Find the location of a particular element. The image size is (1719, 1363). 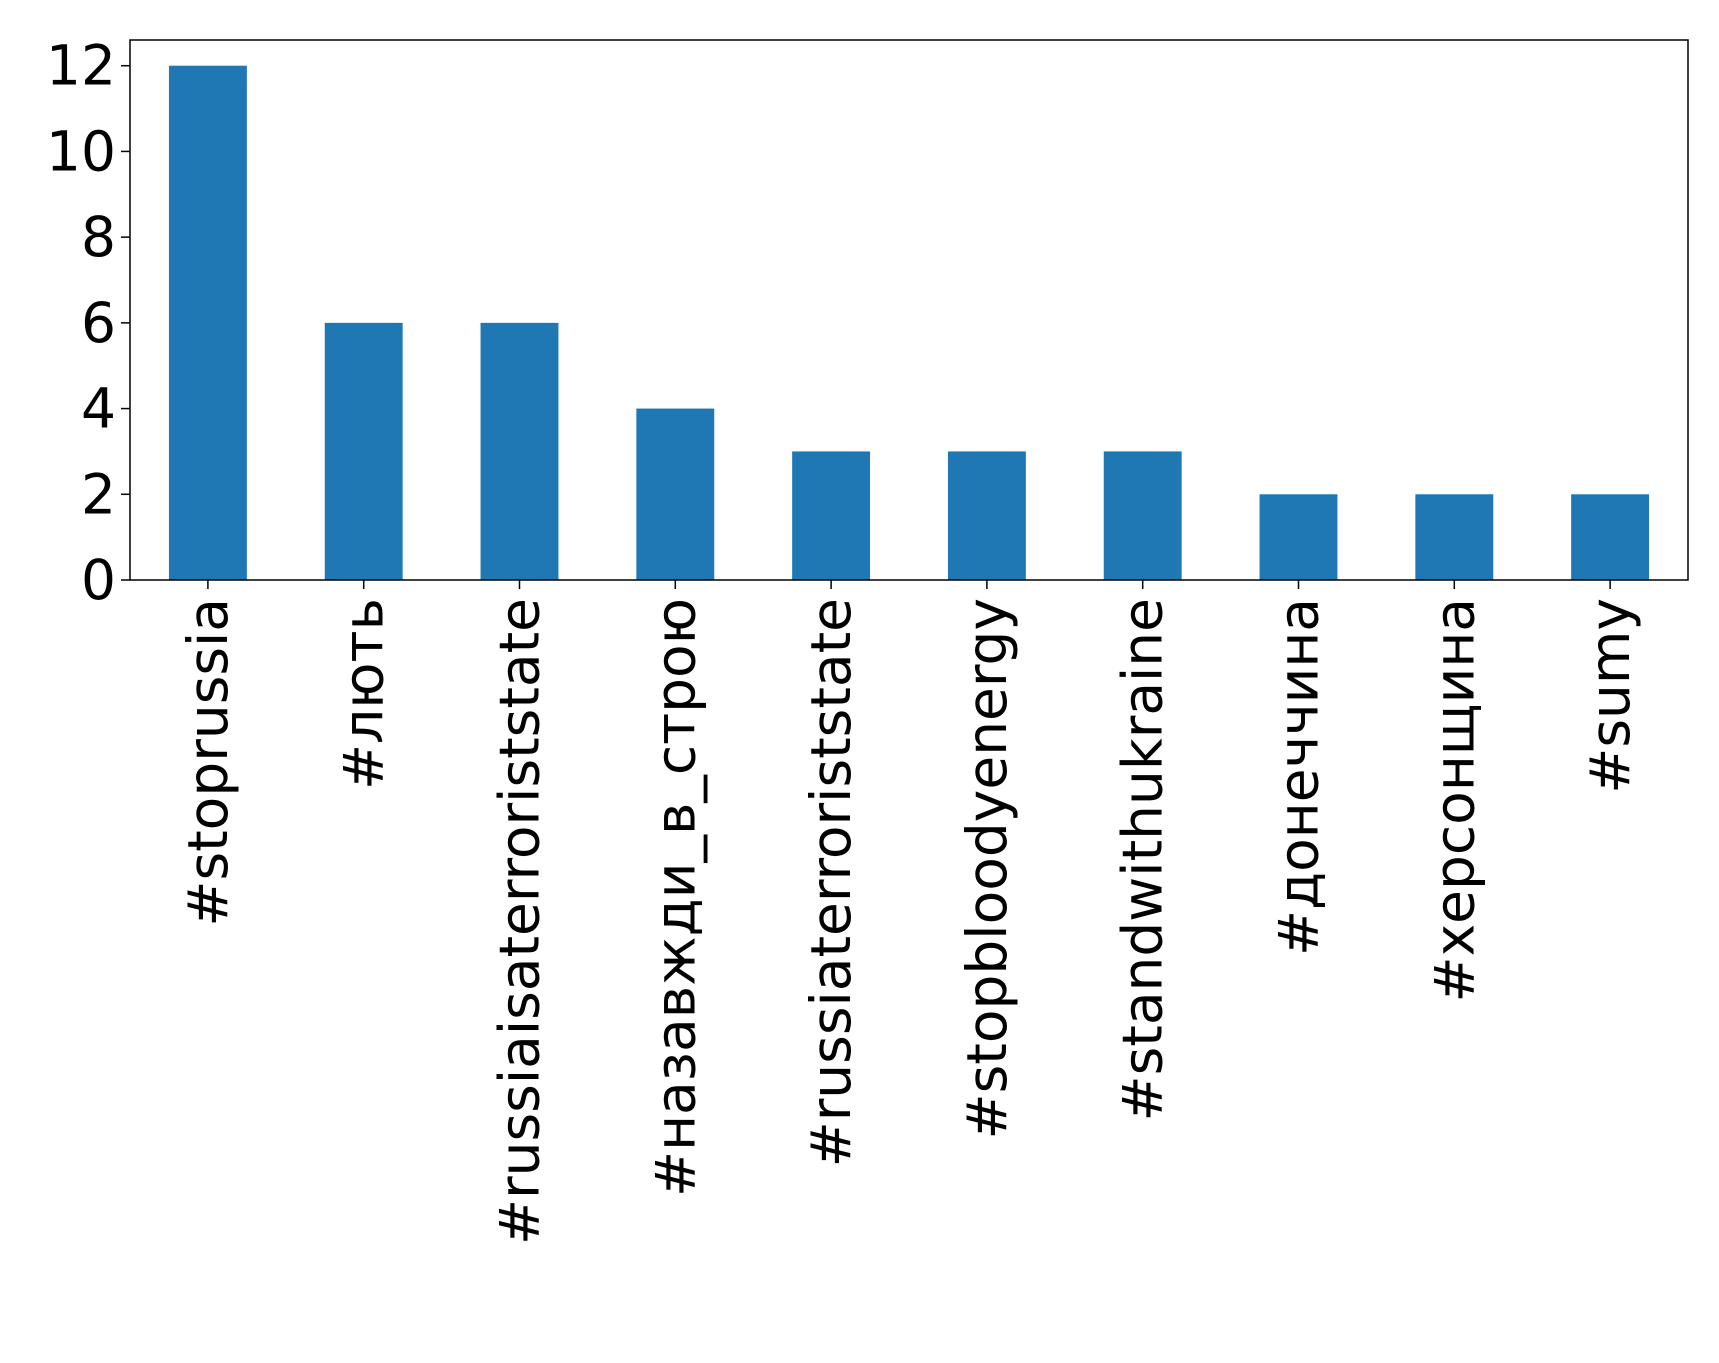

x-tick-label: #russiaterroriststate is located at coordinates (831, 882).